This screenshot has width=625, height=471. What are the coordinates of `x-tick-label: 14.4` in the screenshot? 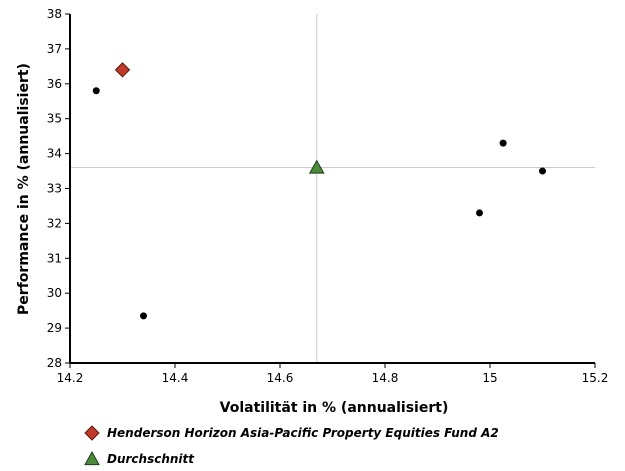 It's located at (175, 378).